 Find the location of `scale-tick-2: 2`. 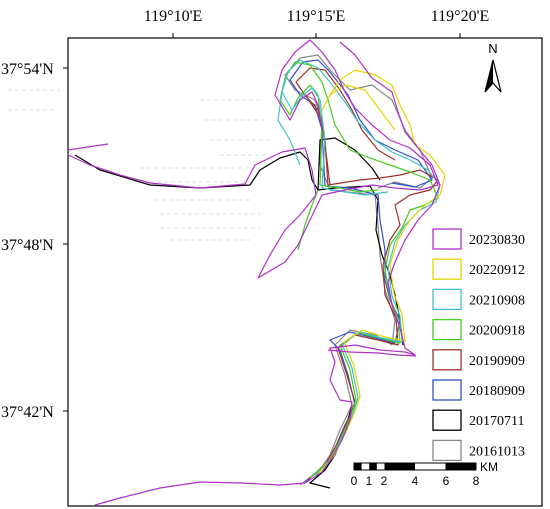

scale-tick-2: 2 is located at coordinates (384, 481).